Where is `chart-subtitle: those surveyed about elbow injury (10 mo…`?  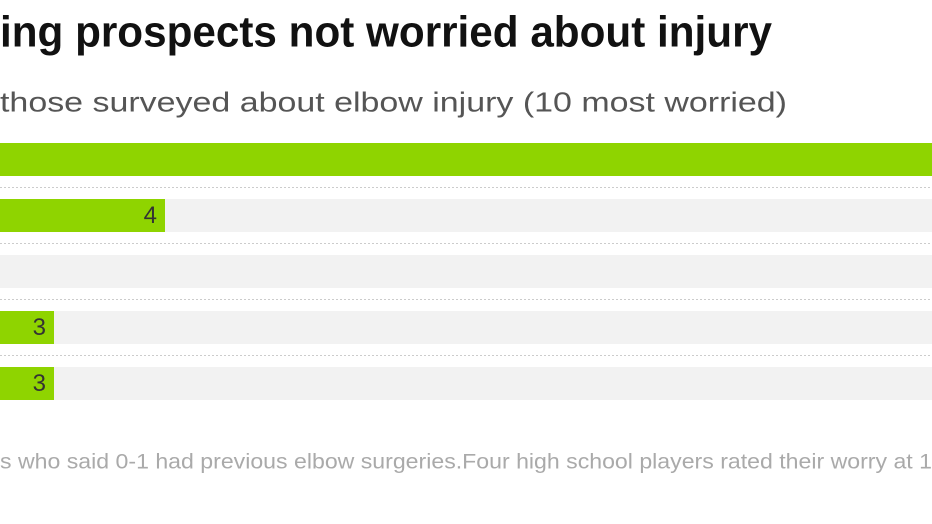 chart-subtitle: those surveyed about elbow injury (10 mo… is located at coordinates (393, 101).